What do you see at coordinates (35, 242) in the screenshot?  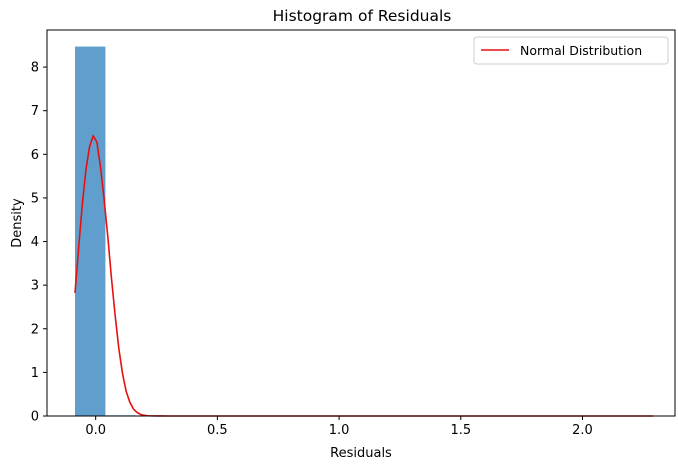 I see `y-tick-label: 4` at bounding box center [35, 242].